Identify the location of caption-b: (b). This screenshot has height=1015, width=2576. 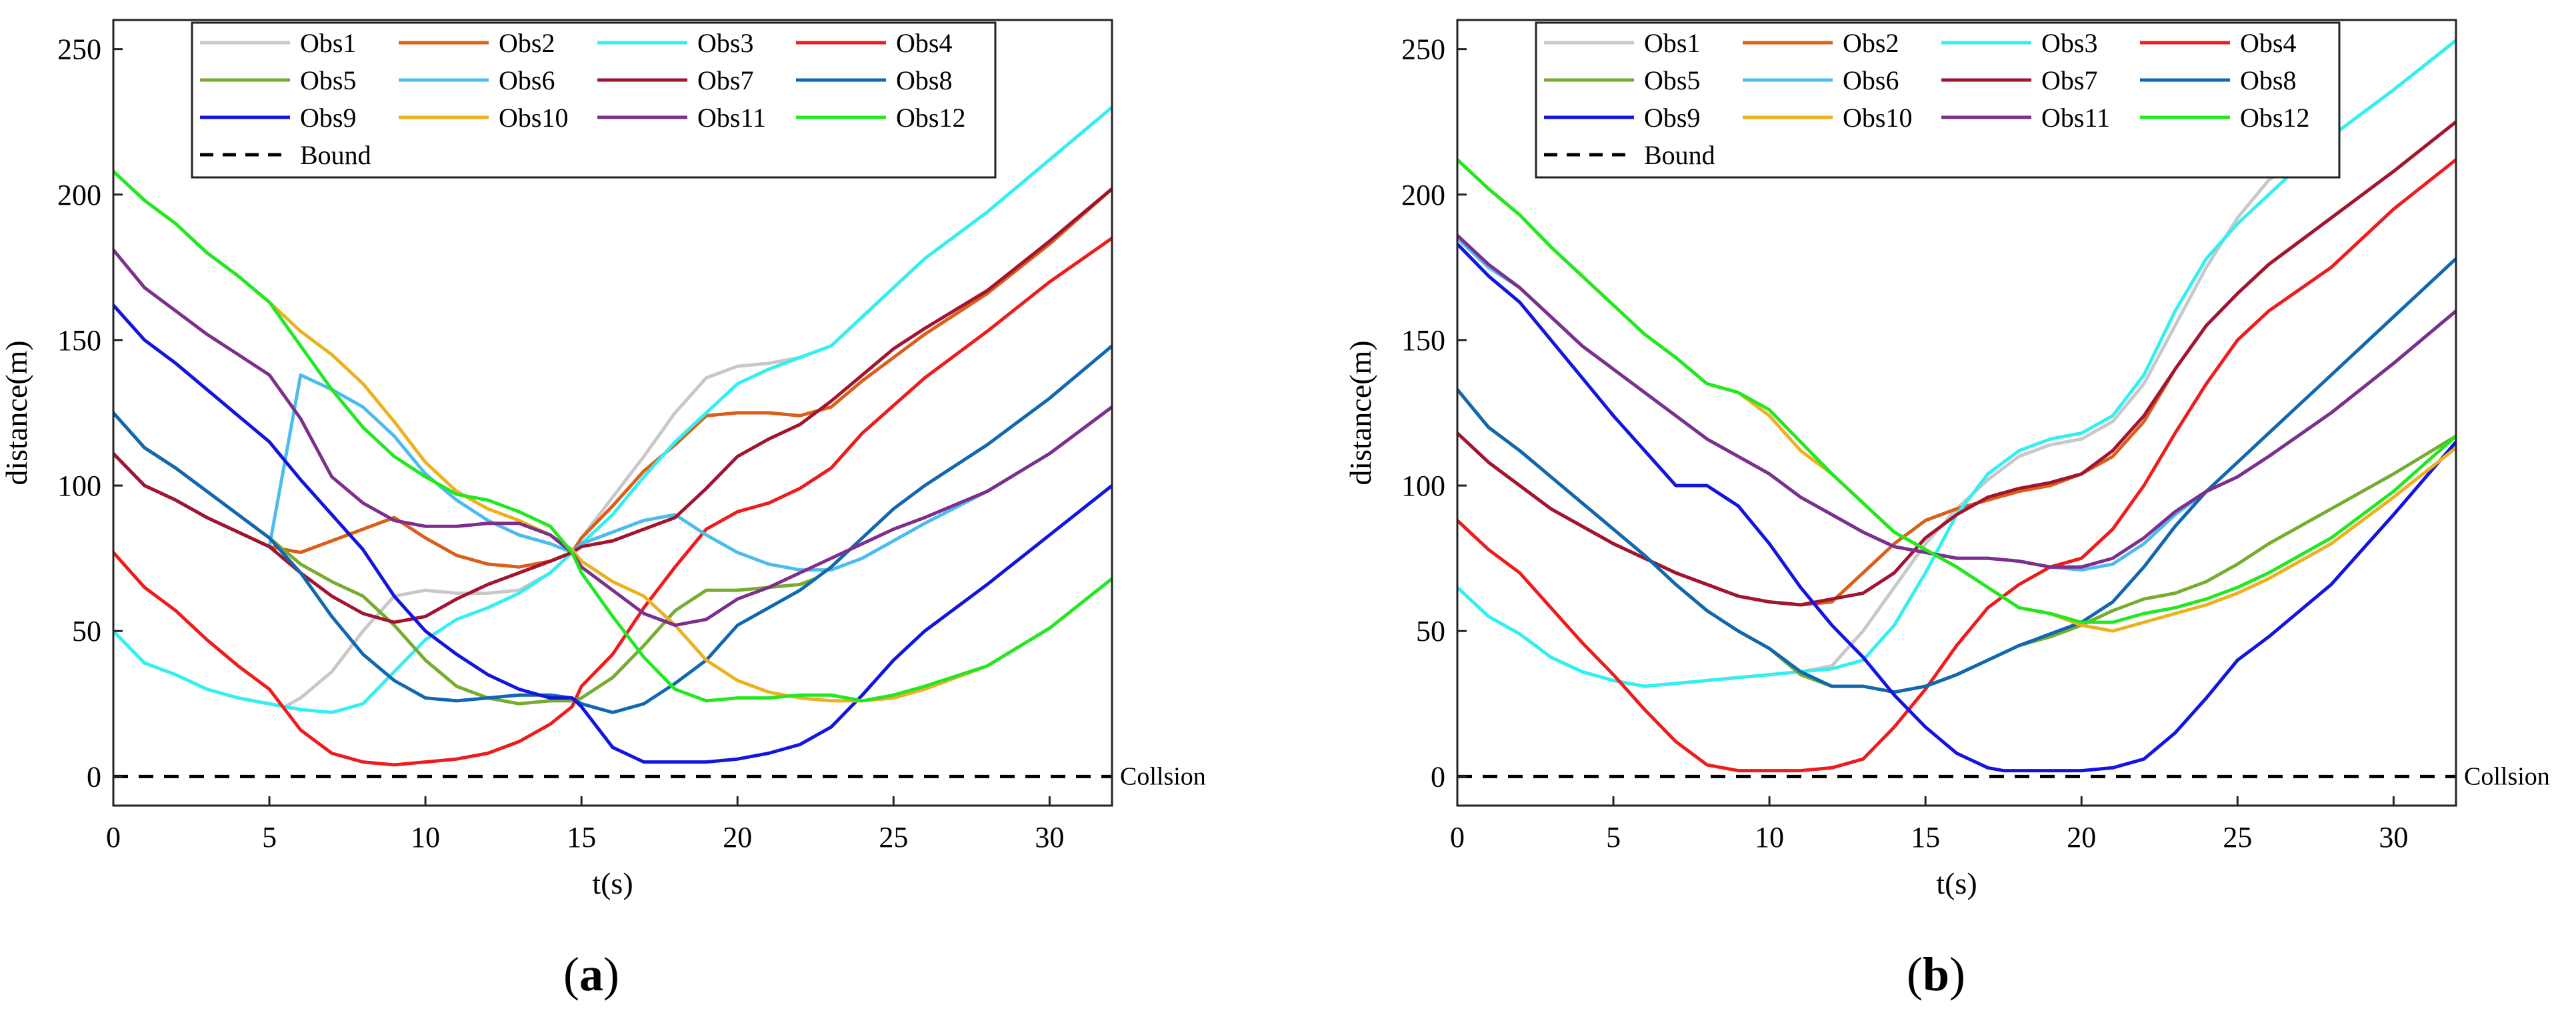
(1936, 974).